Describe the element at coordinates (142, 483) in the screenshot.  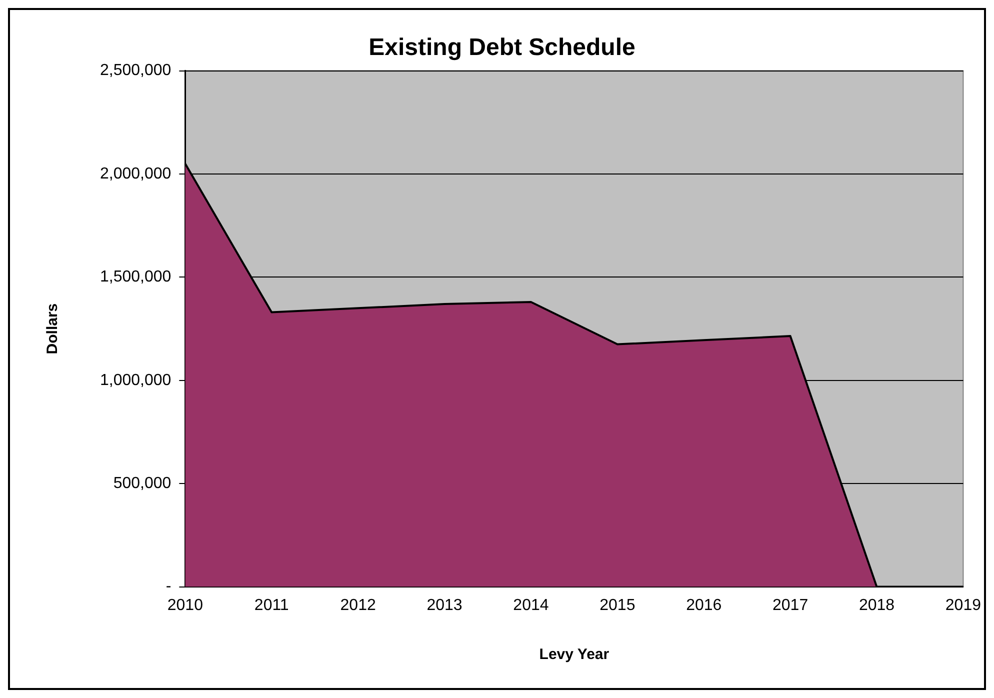
I see `y-tick-label: 500,000` at that location.